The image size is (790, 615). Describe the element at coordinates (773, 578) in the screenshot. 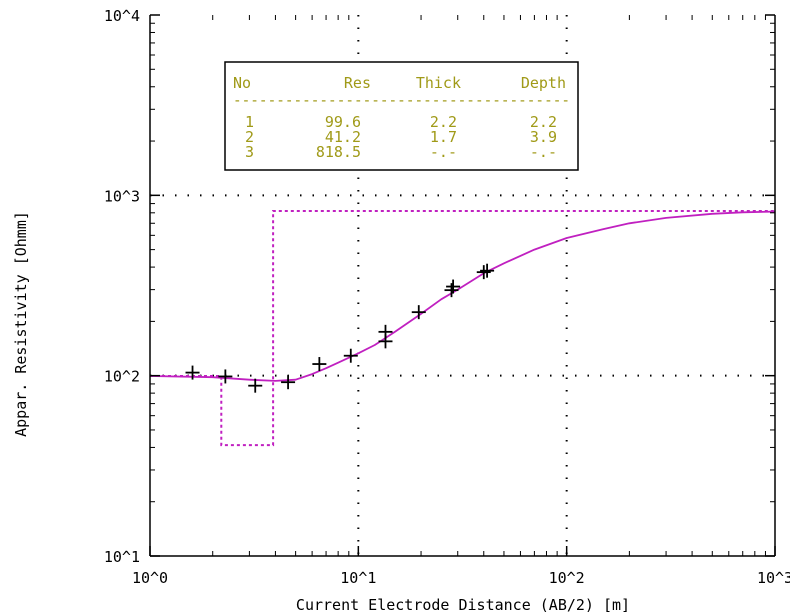

I see `x-tick-label: 10^3` at that location.